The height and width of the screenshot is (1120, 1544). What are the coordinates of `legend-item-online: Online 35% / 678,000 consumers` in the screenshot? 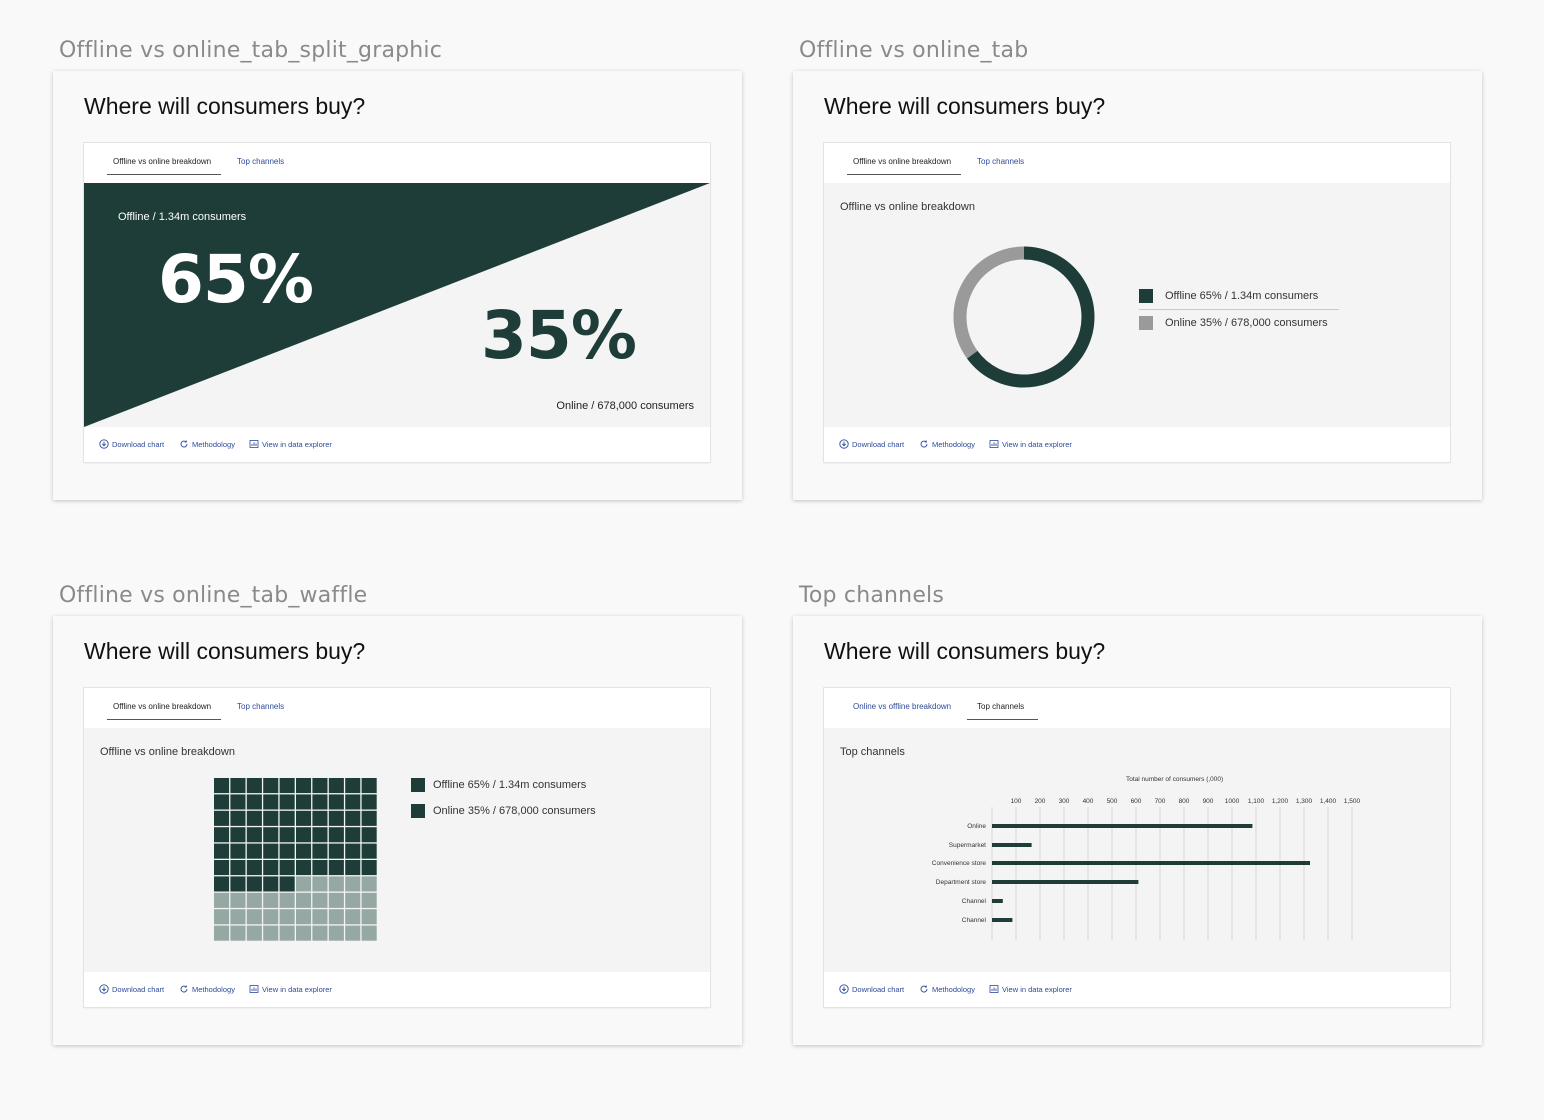 It's located at (503, 811).